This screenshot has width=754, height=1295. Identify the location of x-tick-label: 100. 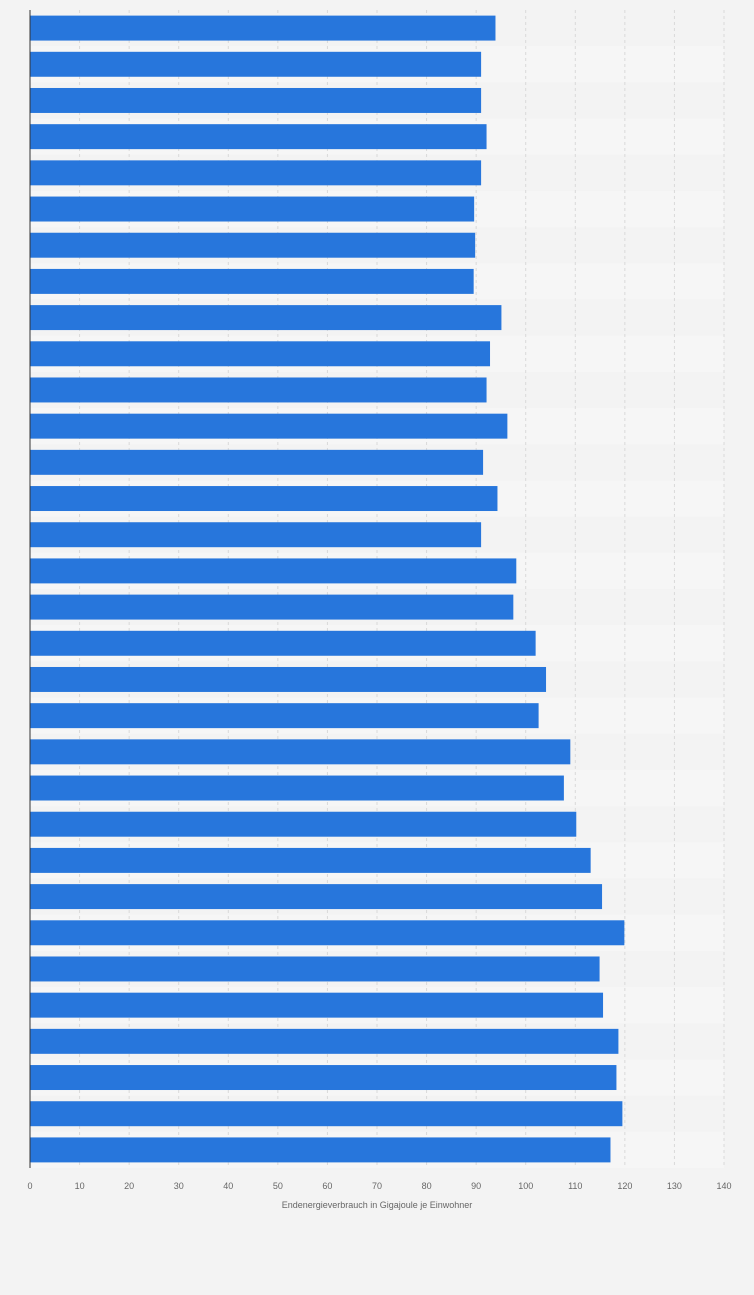
(525, 1186).